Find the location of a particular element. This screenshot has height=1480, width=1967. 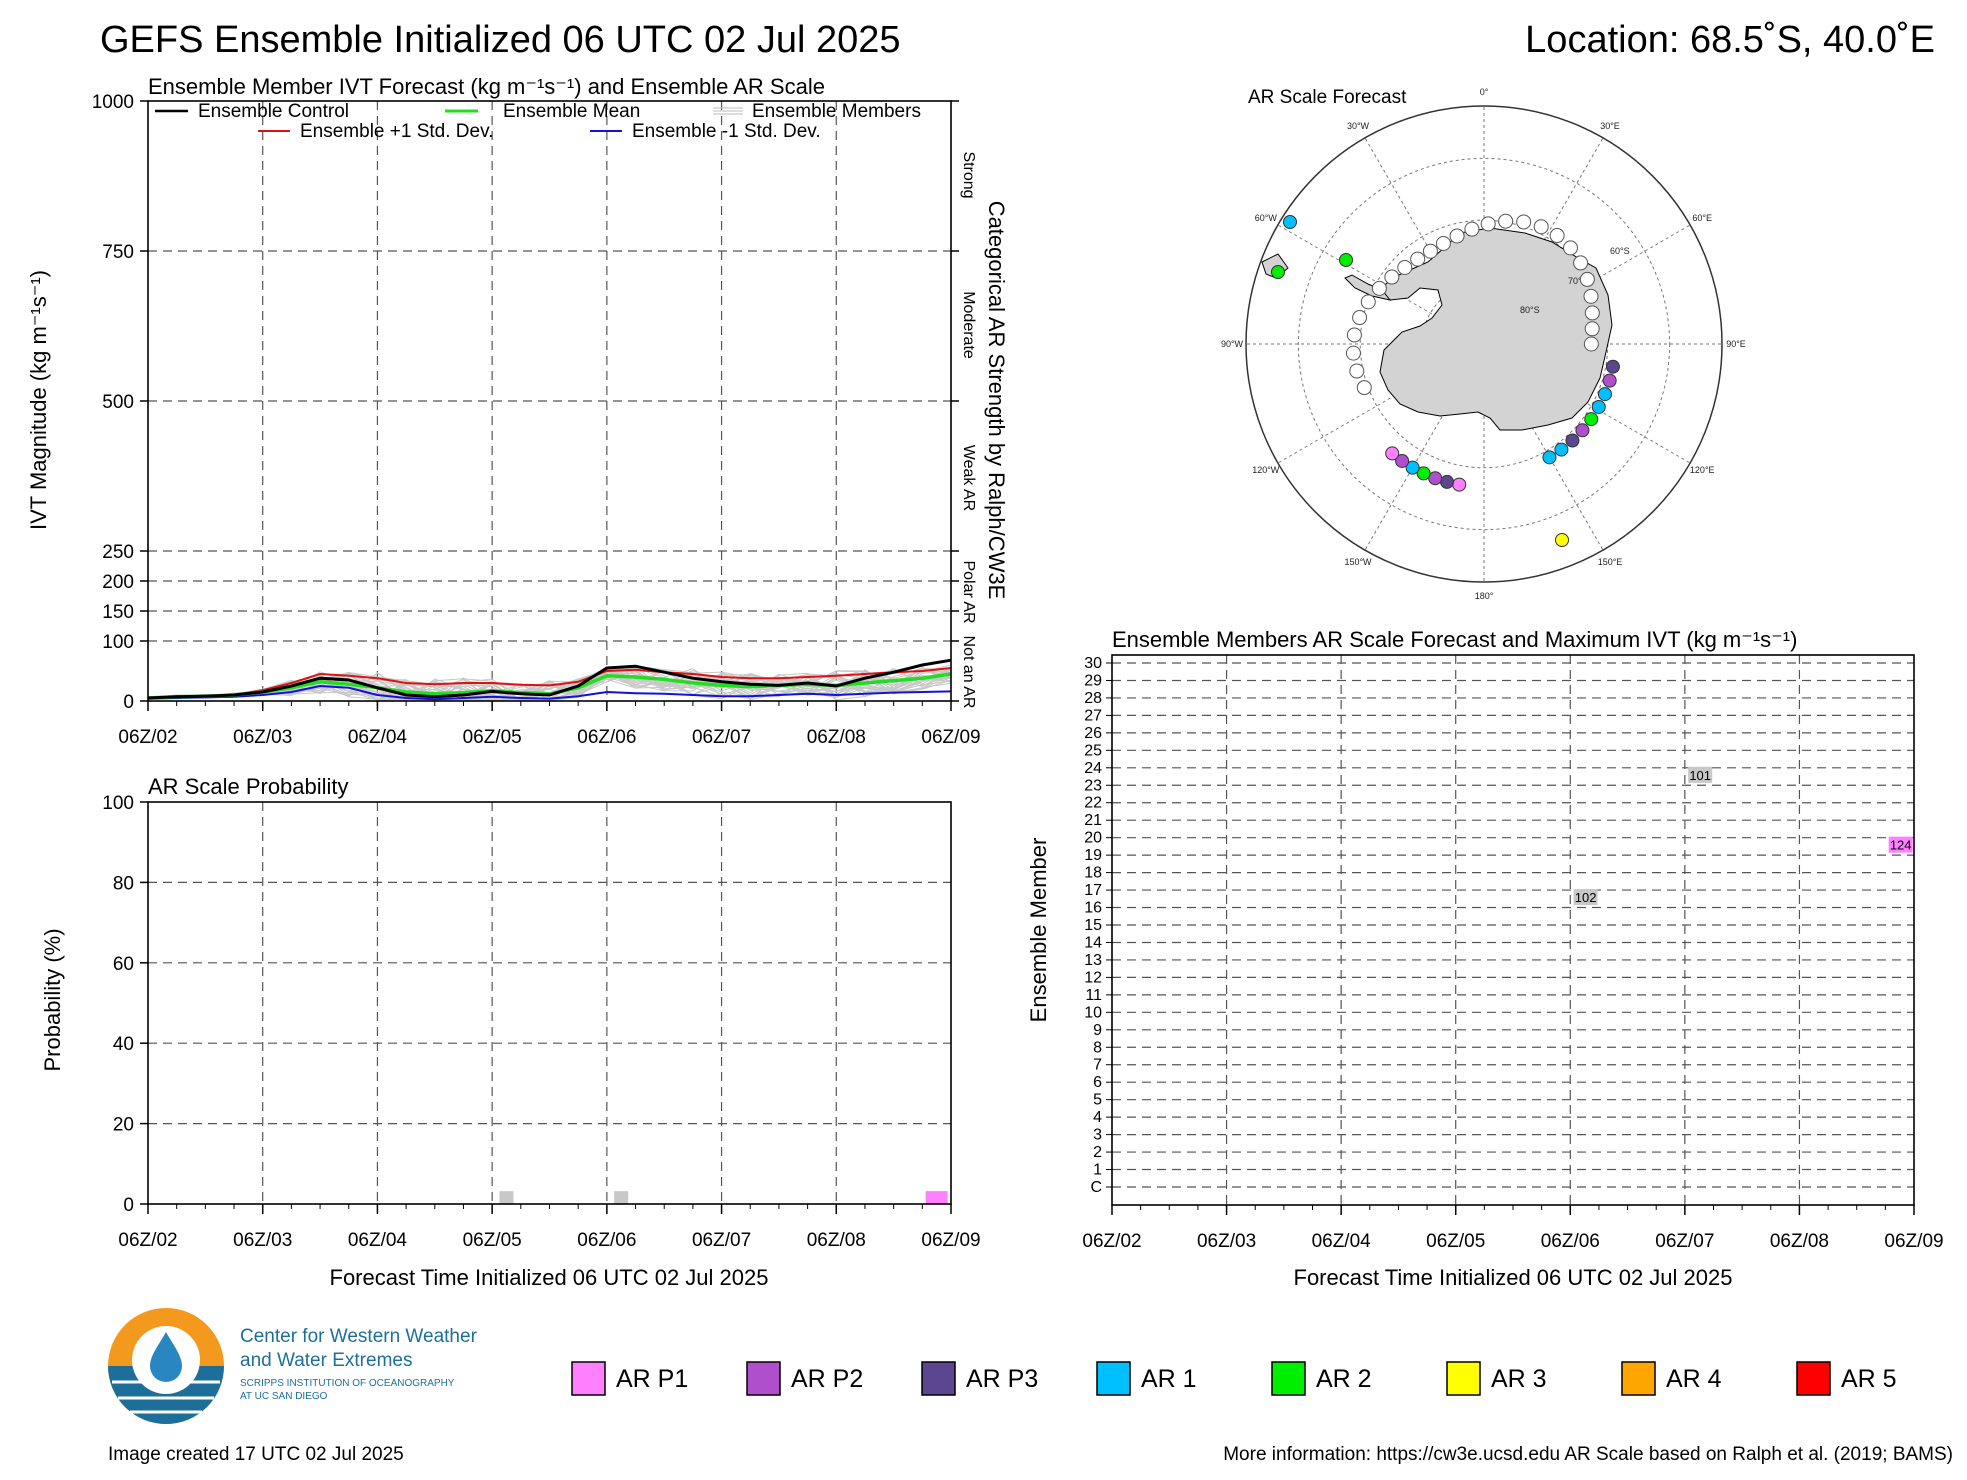

member-max-ivt-label: 124 is located at coordinates (1901, 845).